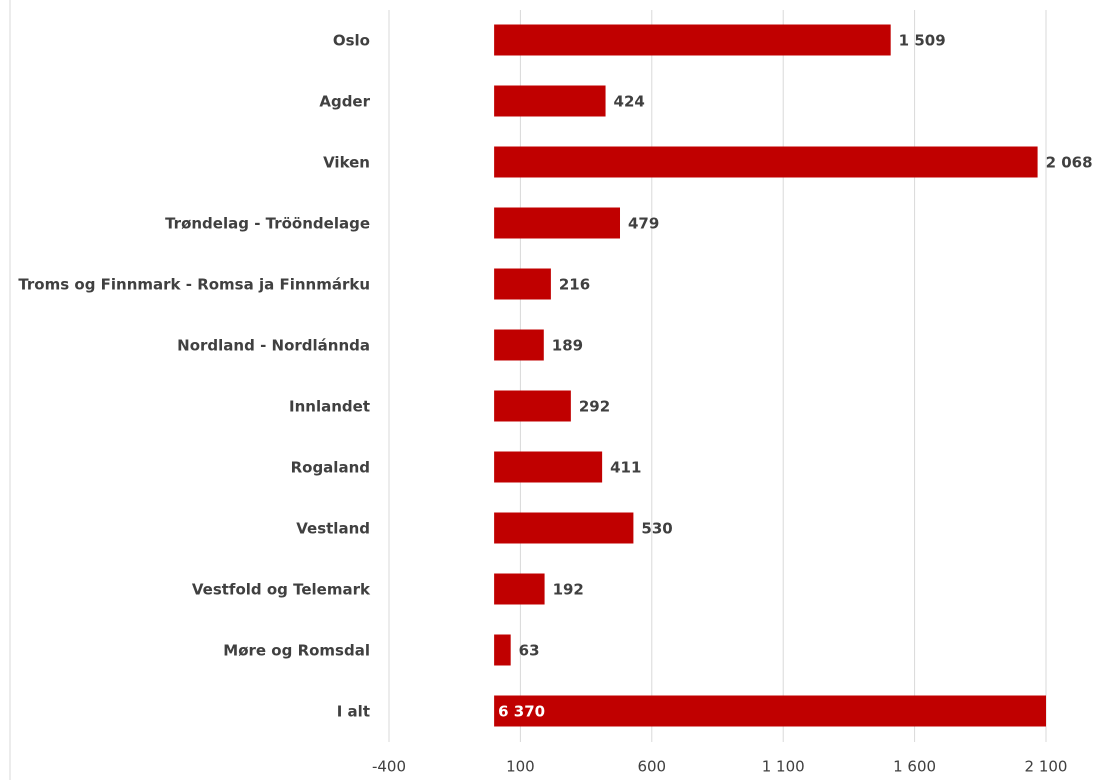 The width and height of the screenshot is (1107, 784). Describe the element at coordinates (330, 468) in the screenshot. I see `y-tick-label: Rogaland` at that location.